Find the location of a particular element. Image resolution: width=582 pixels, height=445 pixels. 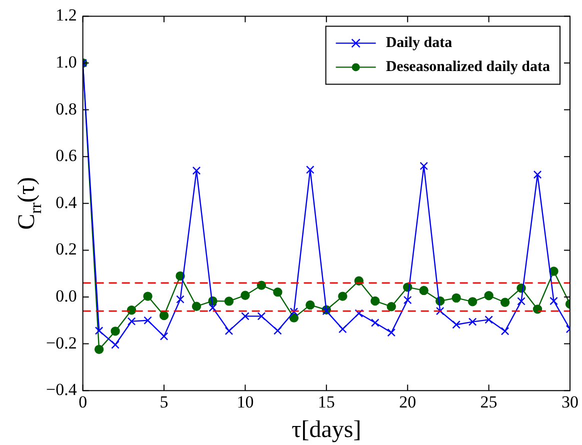

x-tick-label: 10 is located at coordinates (245, 402).